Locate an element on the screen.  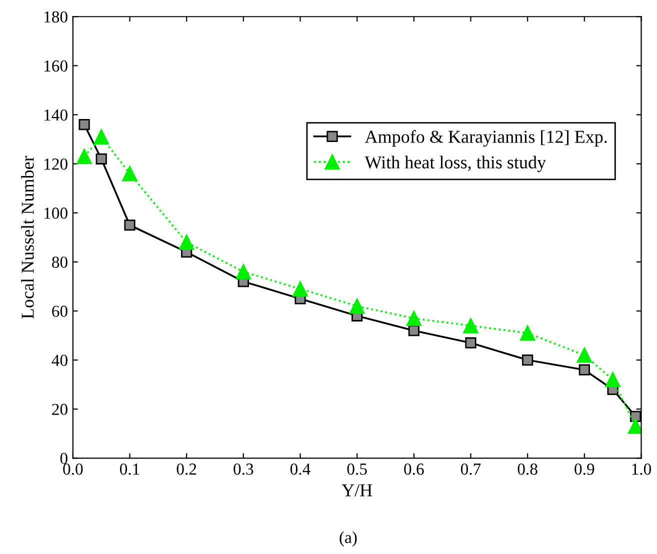
x-tick-label: 0.4 is located at coordinates (300, 469).